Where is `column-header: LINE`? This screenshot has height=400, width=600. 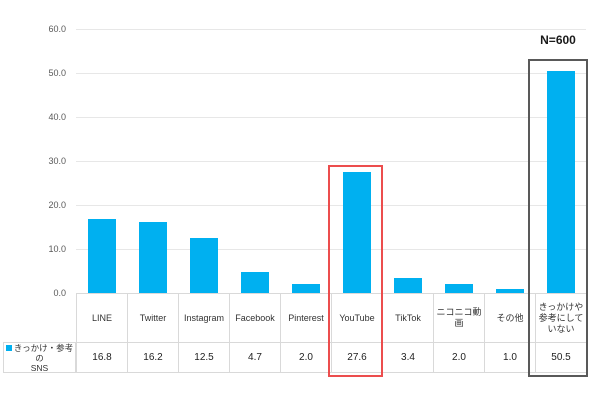
column-header: LINE is located at coordinates (102, 318).